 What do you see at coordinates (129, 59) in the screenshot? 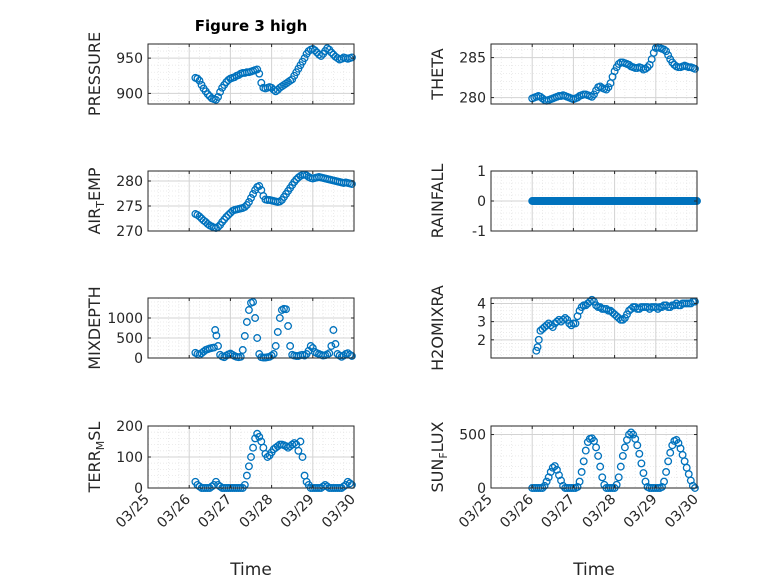
I see `y-tick-label: 950` at bounding box center [129, 59].